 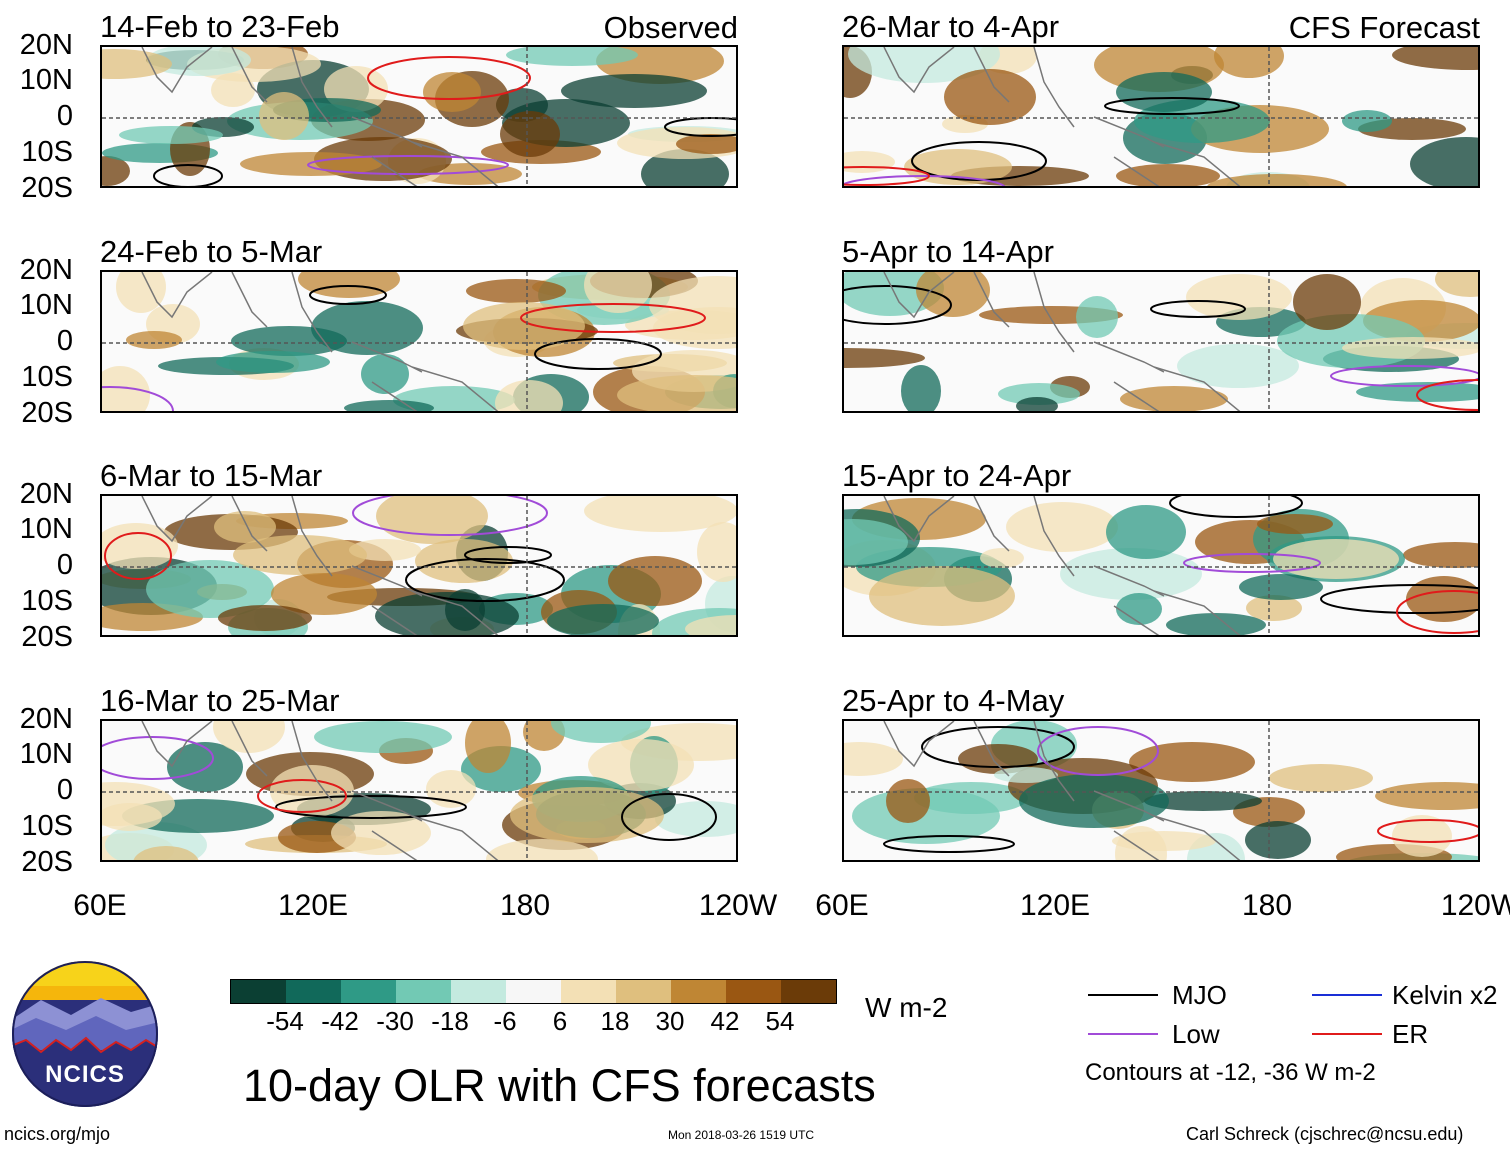 I want to click on map-panel, so click(x=1161, y=565).